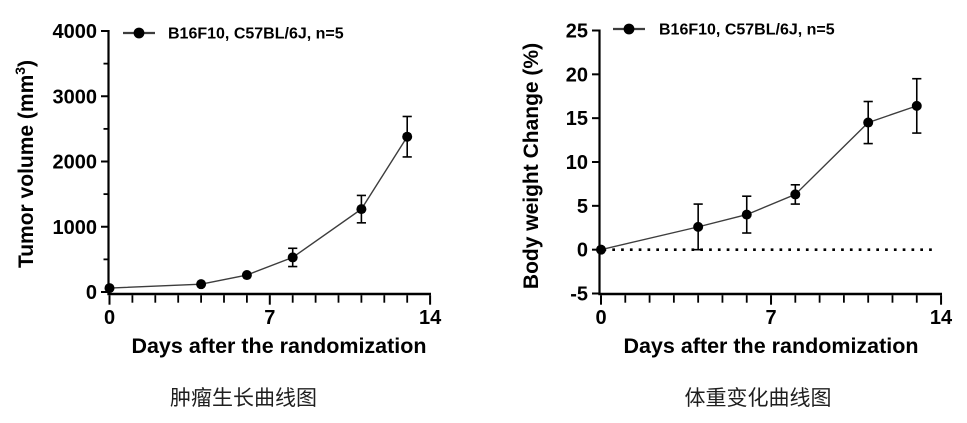 This screenshot has width=967, height=423. I want to click on y-tick-label: 2000, so click(75, 163).